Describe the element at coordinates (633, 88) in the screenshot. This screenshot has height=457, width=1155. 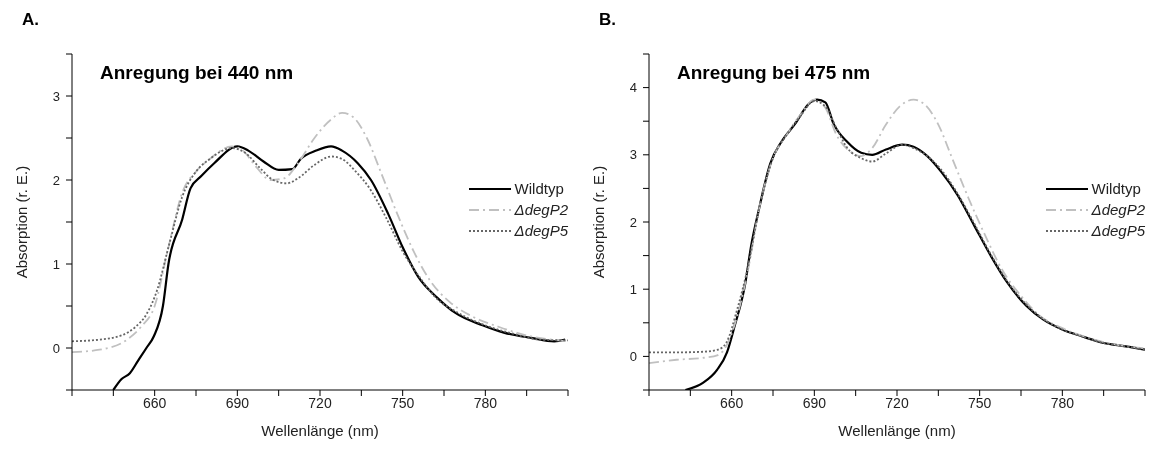
I see `y-tick-label: 4` at that location.